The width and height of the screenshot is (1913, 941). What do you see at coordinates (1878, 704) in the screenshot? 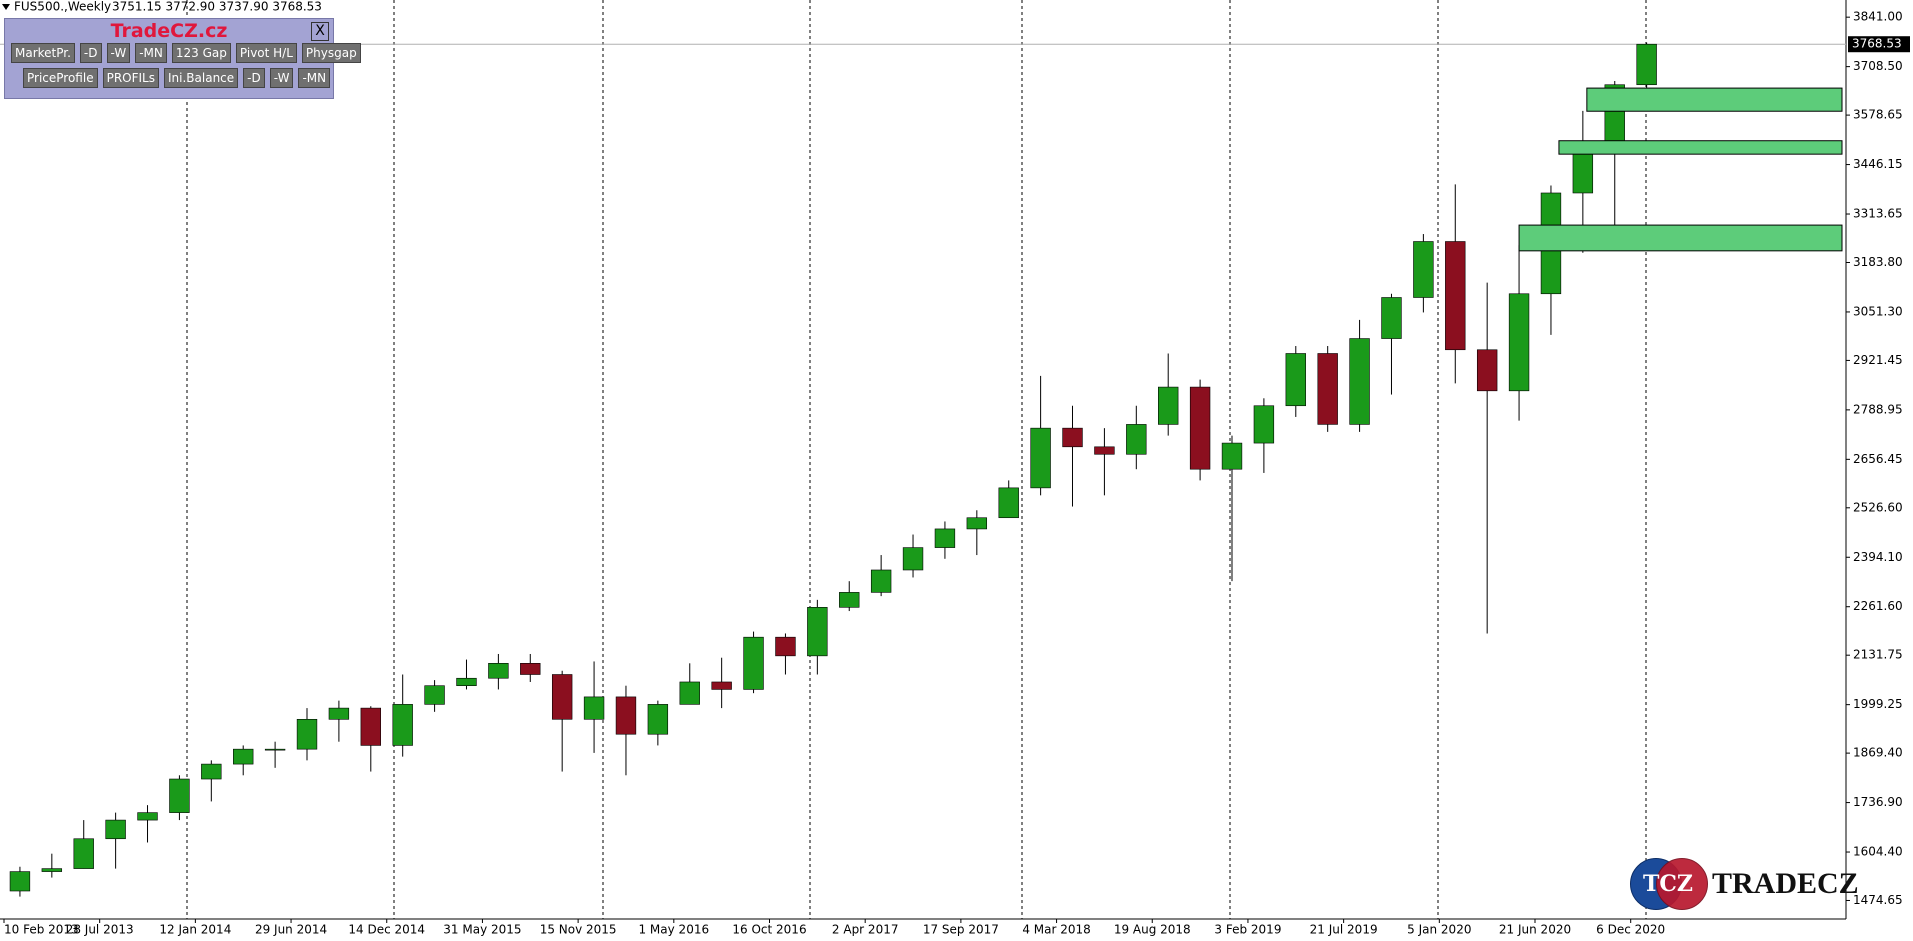
I see `y-tick-label: 1999.25` at bounding box center [1878, 704].